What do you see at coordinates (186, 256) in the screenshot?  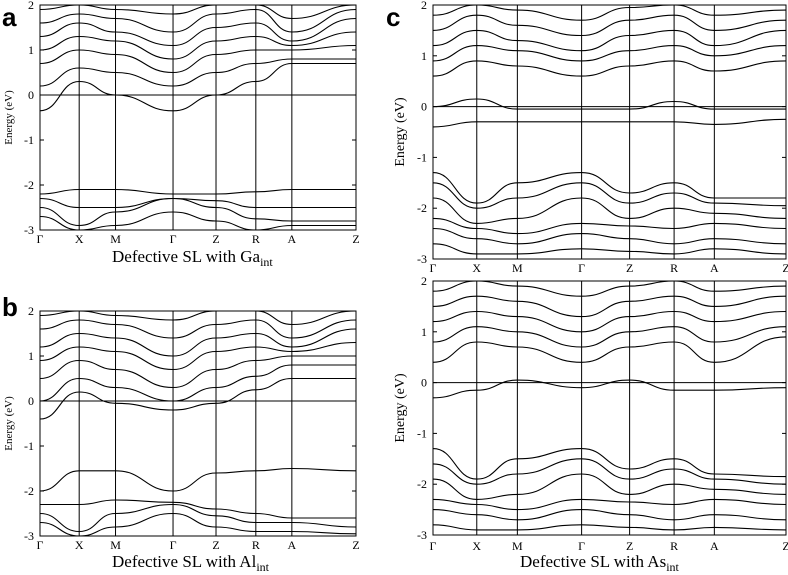 I see `caption-a-main: Defective SL with Ga` at bounding box center [186, 256].